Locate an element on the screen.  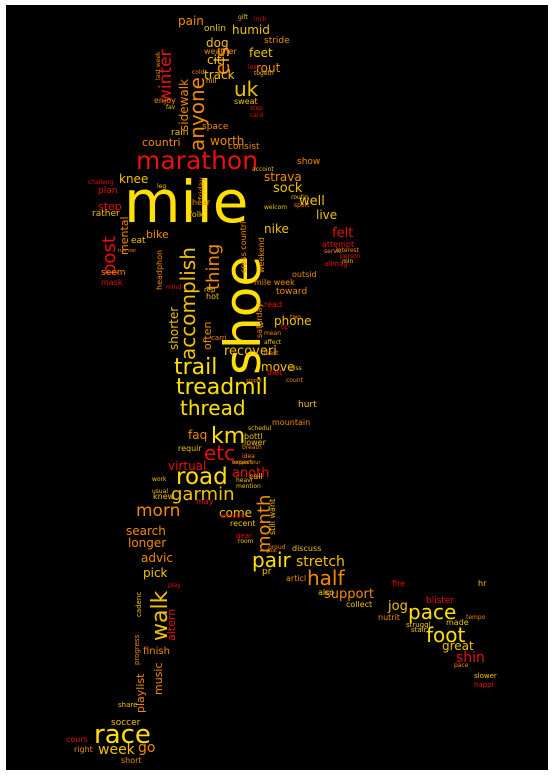
word-mention: mention is located at coordinates (248, 486).